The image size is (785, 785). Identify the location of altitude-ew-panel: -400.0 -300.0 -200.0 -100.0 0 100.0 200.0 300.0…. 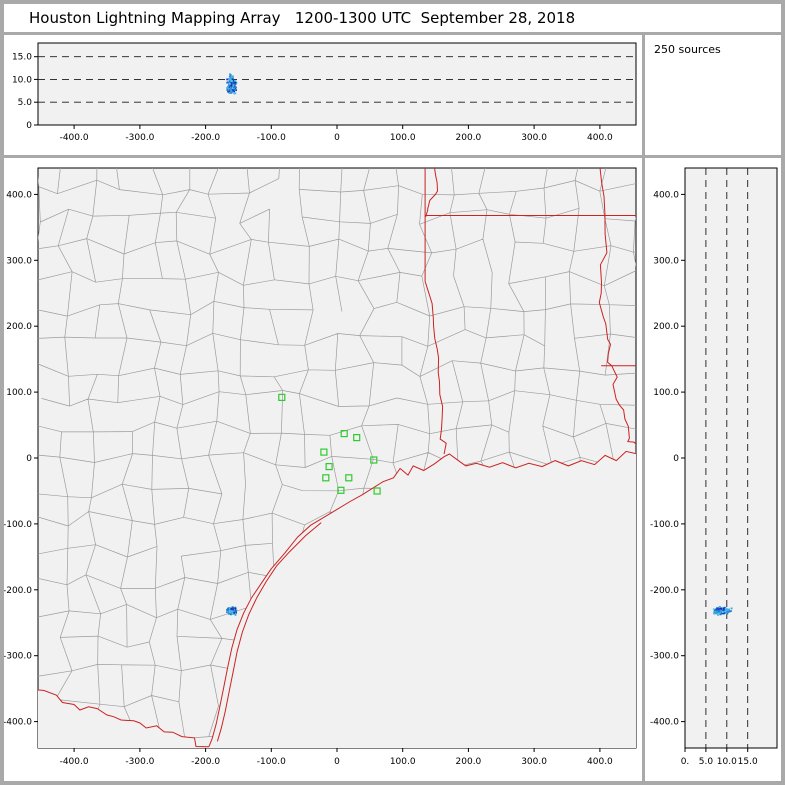
(323, 95).